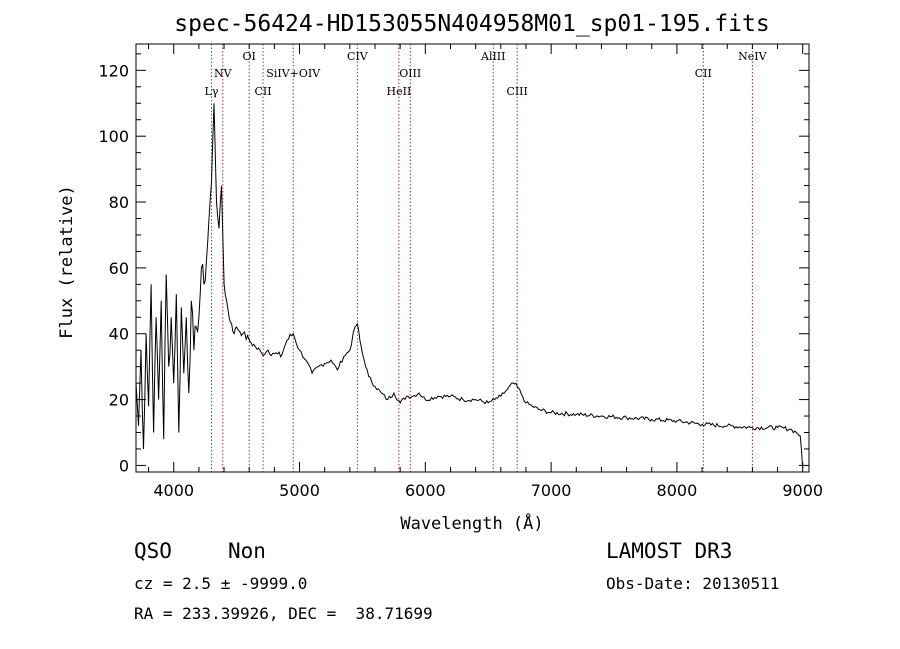  Describe the element at coordinates (173, 490) in the screenshot. I see `x-tick-label: 4000` at that location.